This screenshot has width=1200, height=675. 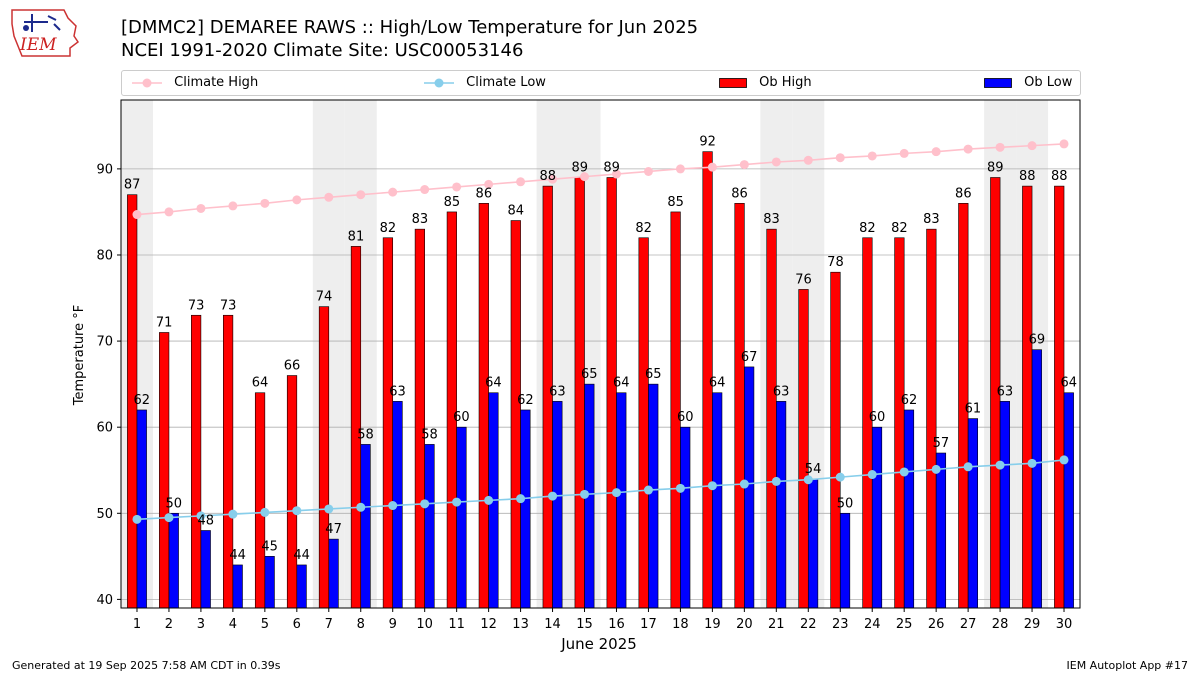 What do you see at coordinates (205, 521) in the screenshot?
I see `ob-low-label-3: 48` at bounding box center [205, 521].